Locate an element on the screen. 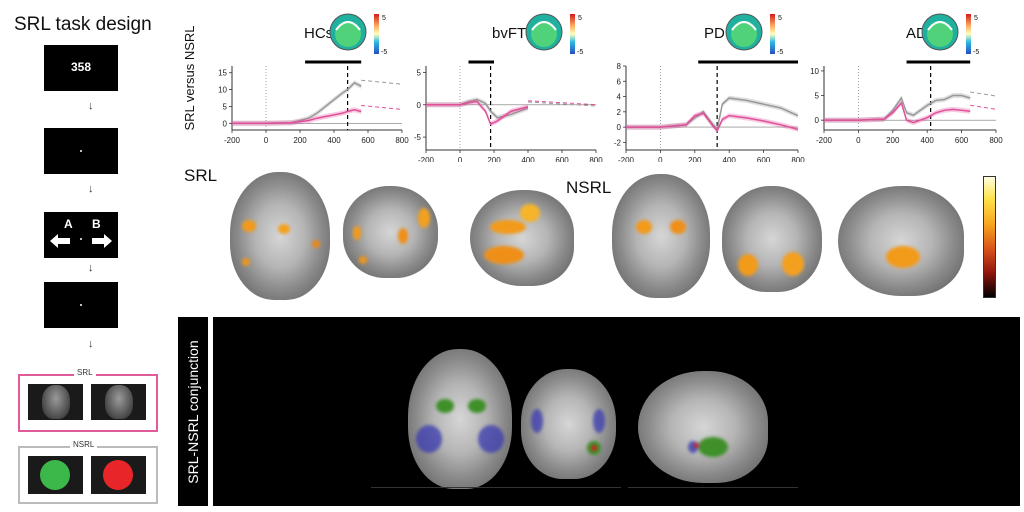 This screenshot has width=1024, height=512. srl-map-label: SRL is located at coordinates (201, 175).